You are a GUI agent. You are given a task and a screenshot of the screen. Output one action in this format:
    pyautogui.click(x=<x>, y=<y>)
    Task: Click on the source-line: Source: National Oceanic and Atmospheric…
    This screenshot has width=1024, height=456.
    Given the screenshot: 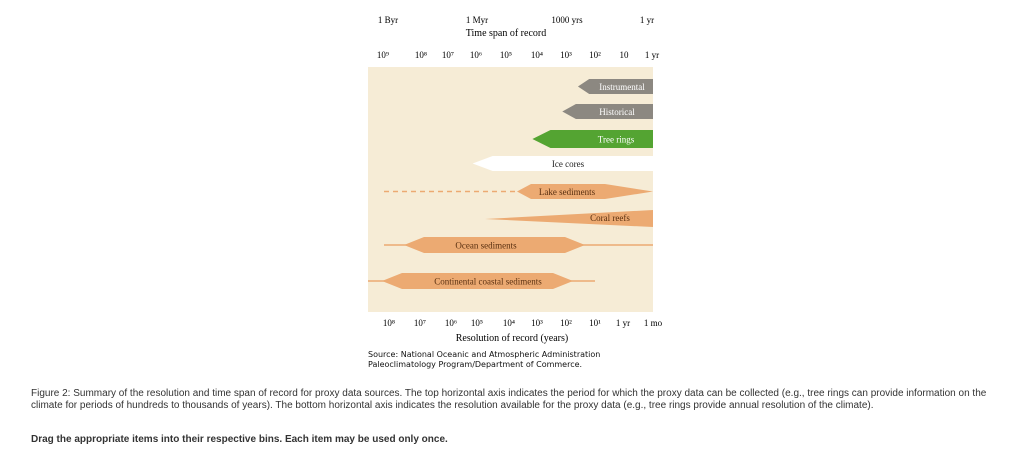 What is the action you would take?
    pyautogui.click(x=484, y=354)
    